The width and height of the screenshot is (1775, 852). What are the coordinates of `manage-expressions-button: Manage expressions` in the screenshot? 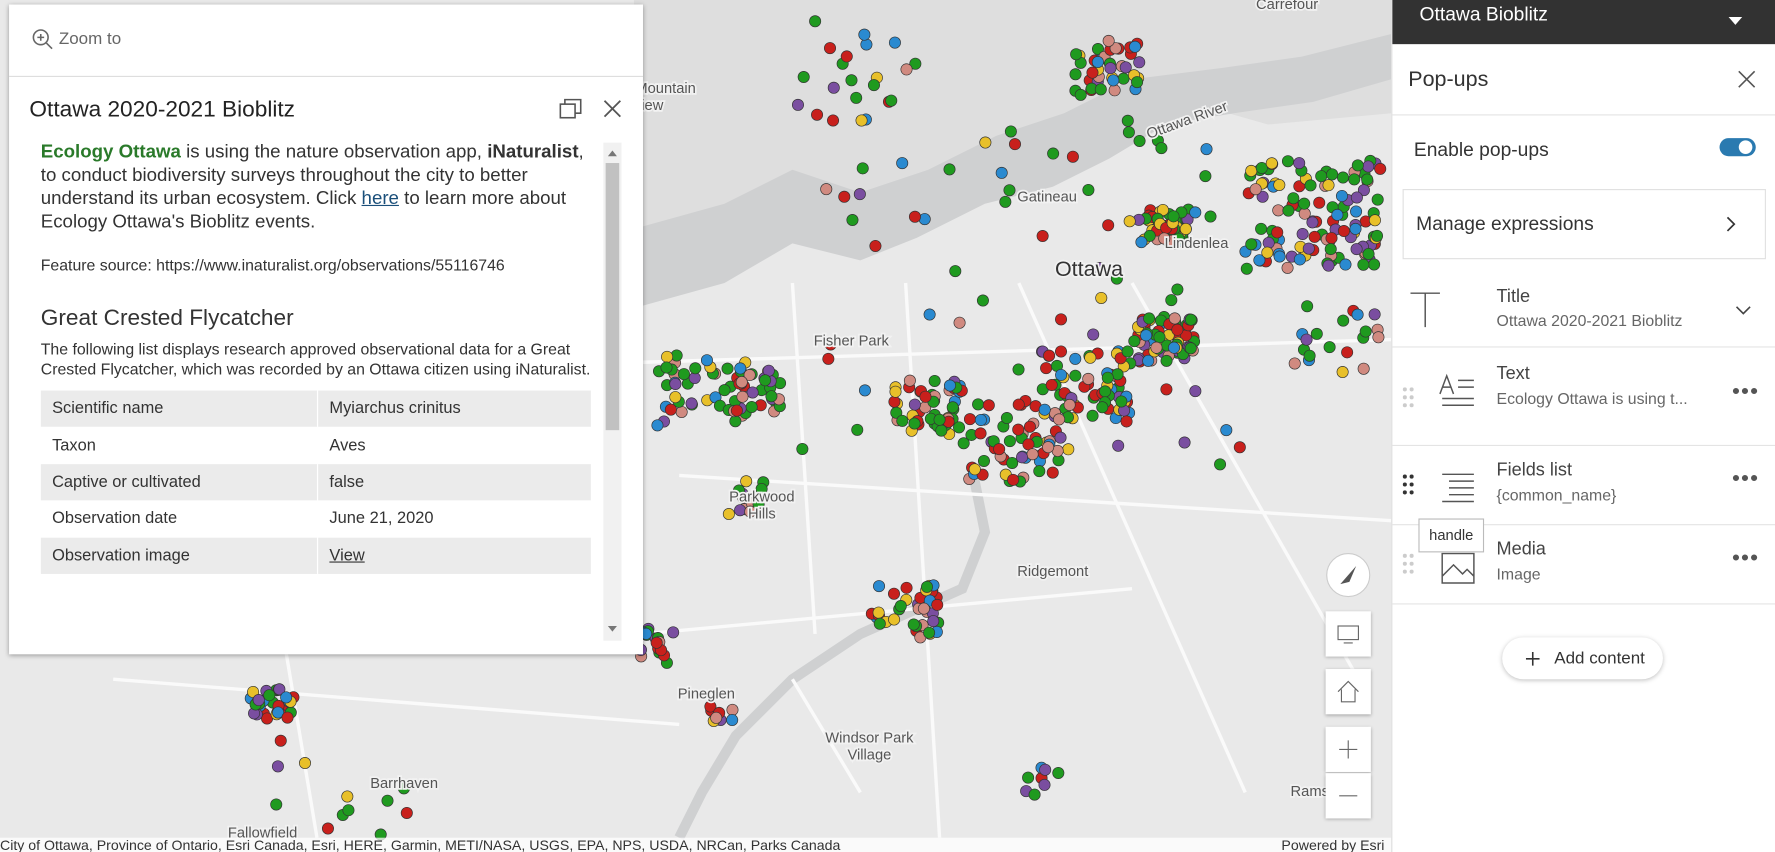 It's located at (1584, 224).